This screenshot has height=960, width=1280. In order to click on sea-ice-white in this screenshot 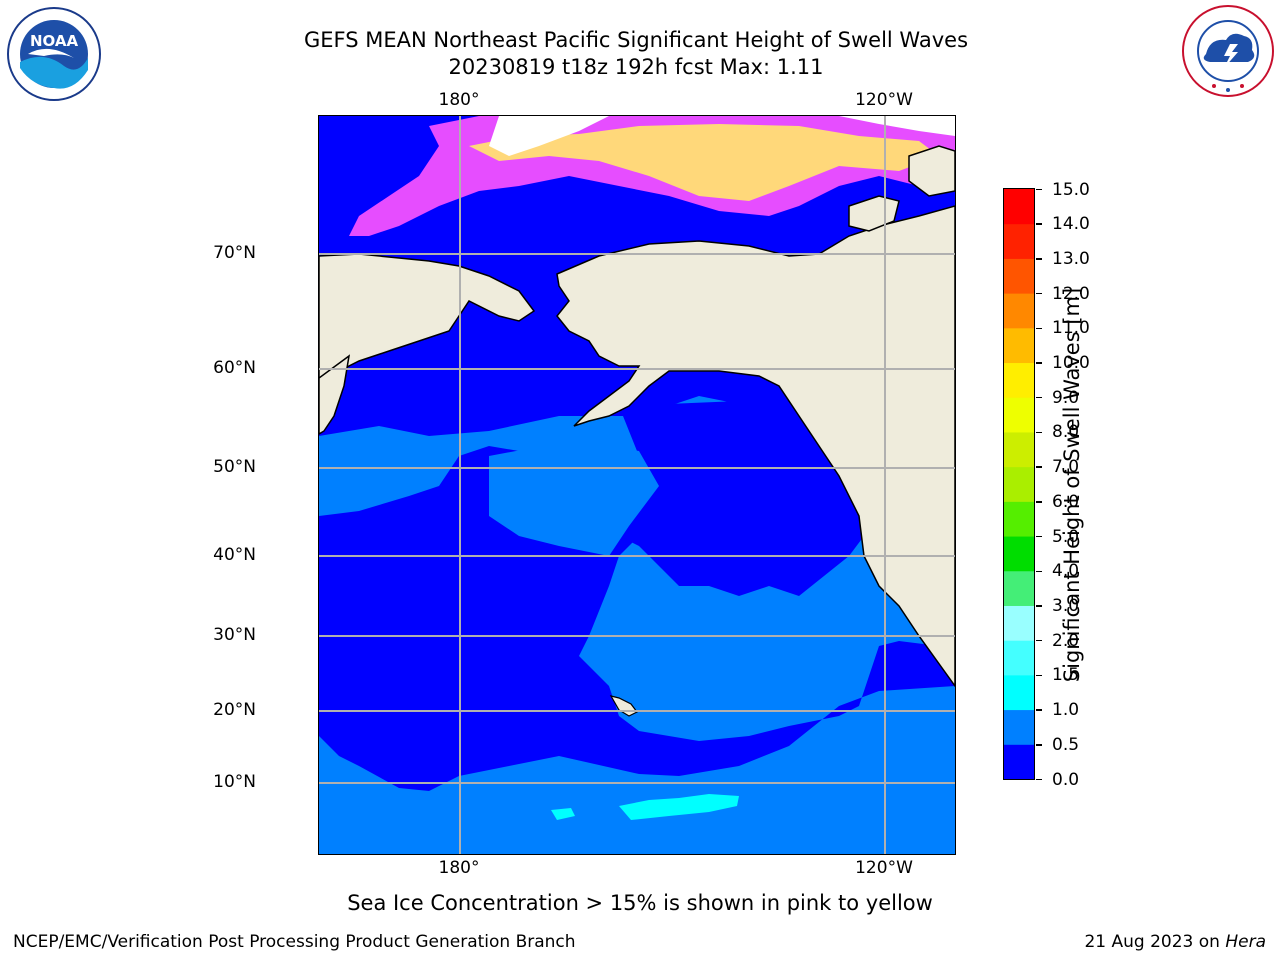, I will do `click(549, 136)`.